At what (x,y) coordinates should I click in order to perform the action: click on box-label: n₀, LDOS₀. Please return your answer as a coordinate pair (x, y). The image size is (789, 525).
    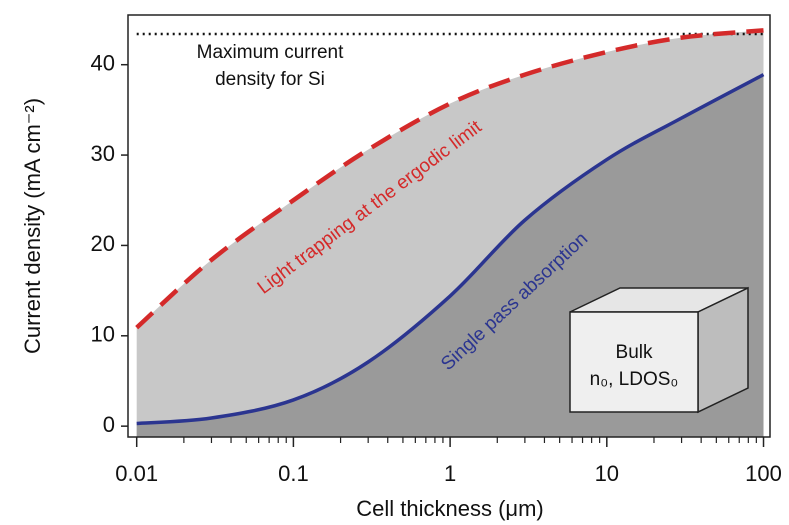
    Looking at the image, I should click on (634, 379).